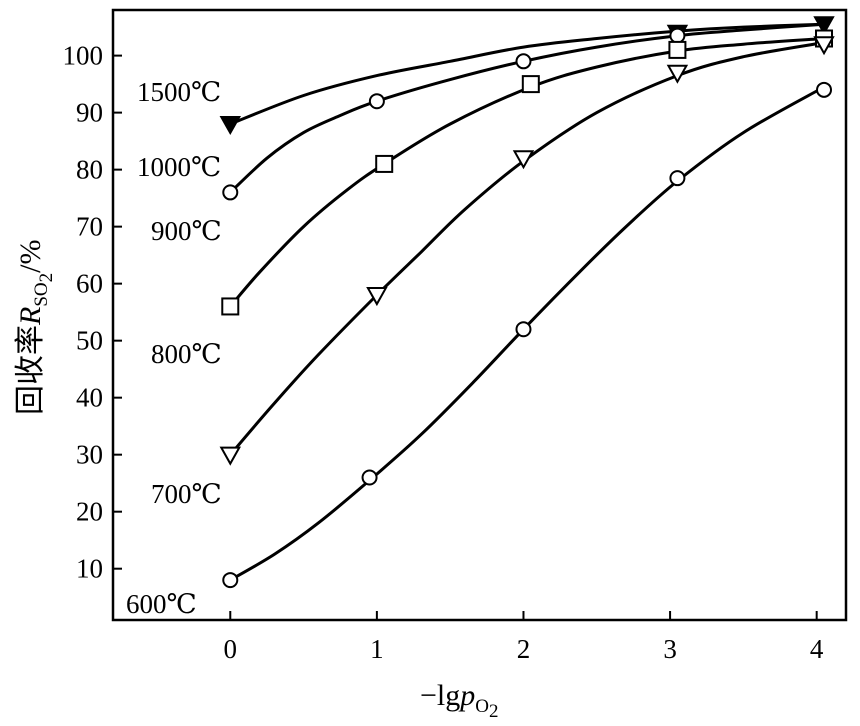  I want to click on y-tick-label: 50, so click(89, 341).